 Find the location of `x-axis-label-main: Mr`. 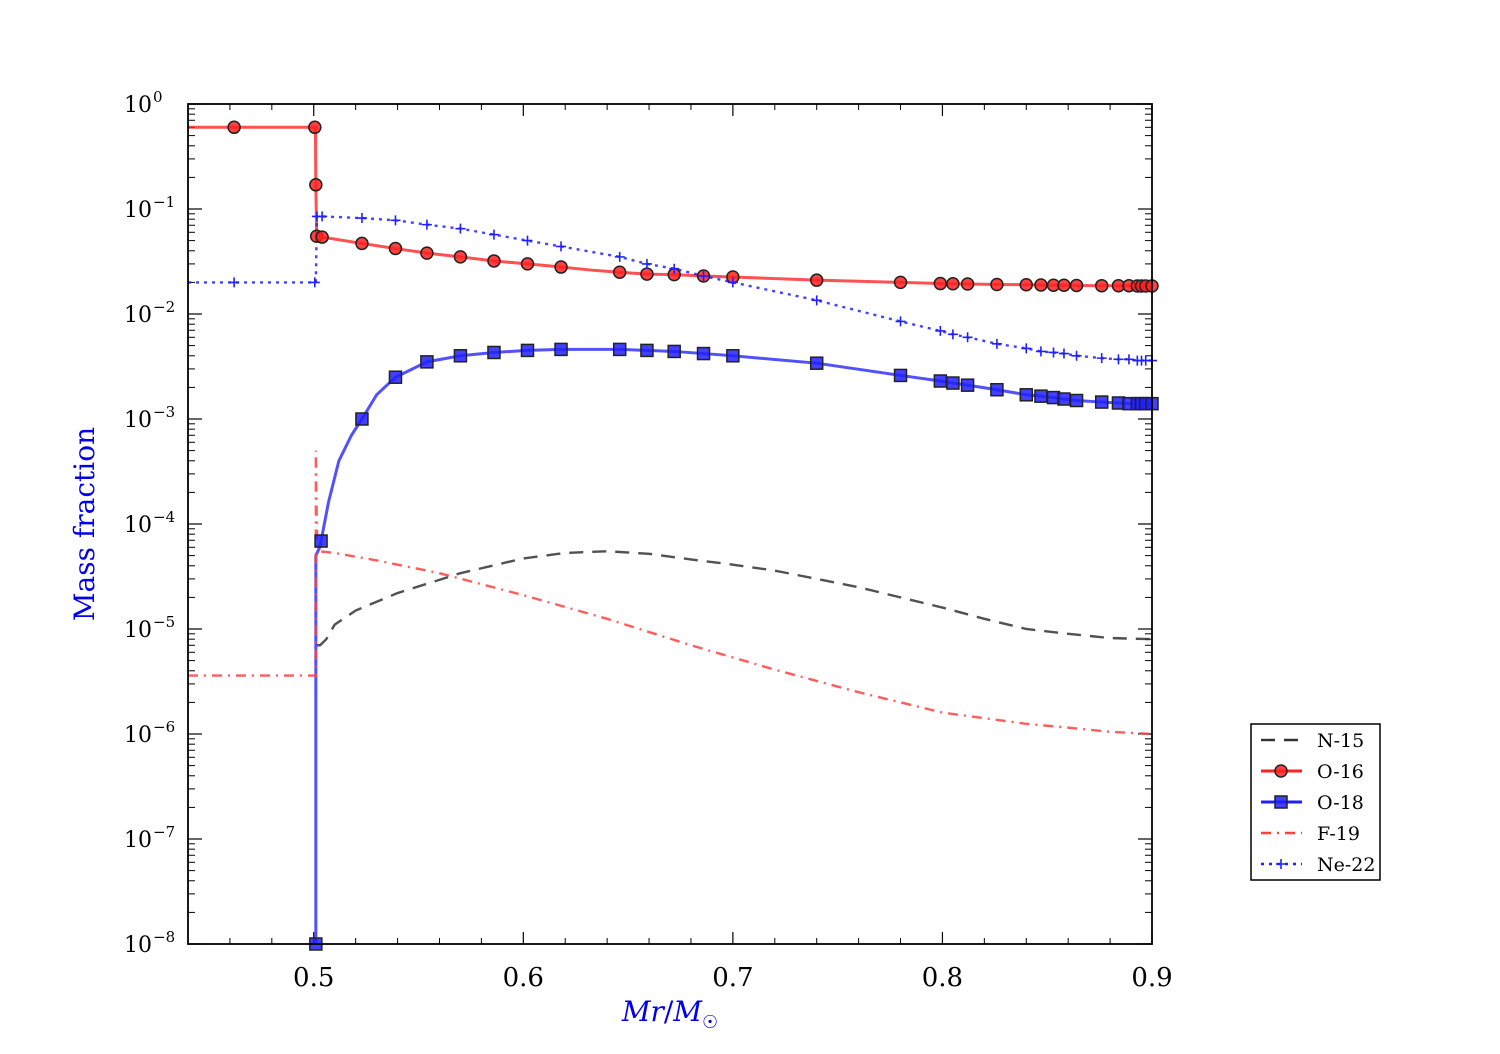

x-axis-label-main: Mr is located at coordinates (643, 1011).